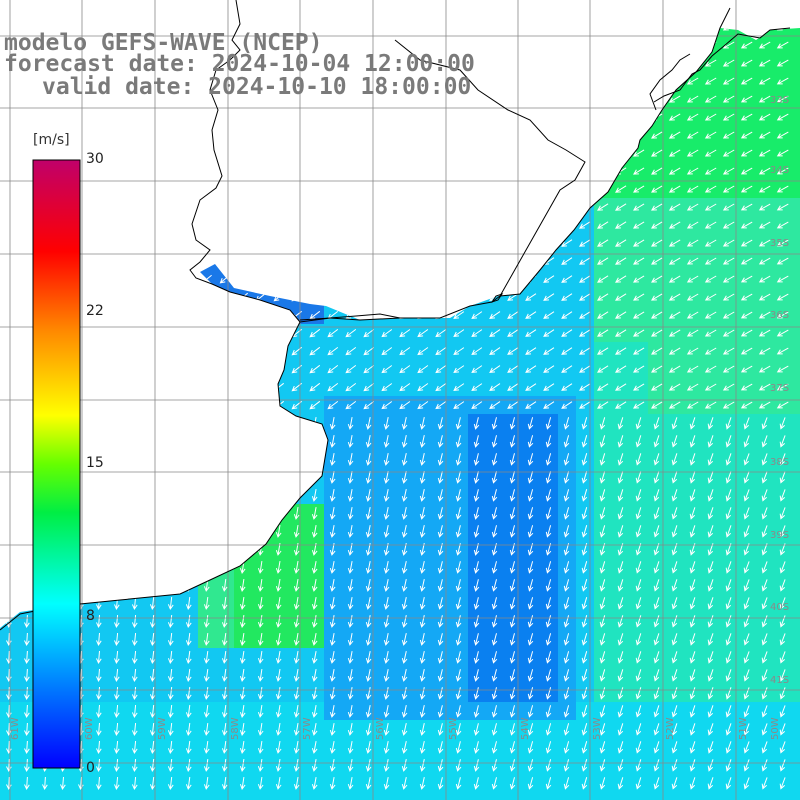 The image size is (800, 800). I want to click on lat-label: 33S, so click(780, 100).